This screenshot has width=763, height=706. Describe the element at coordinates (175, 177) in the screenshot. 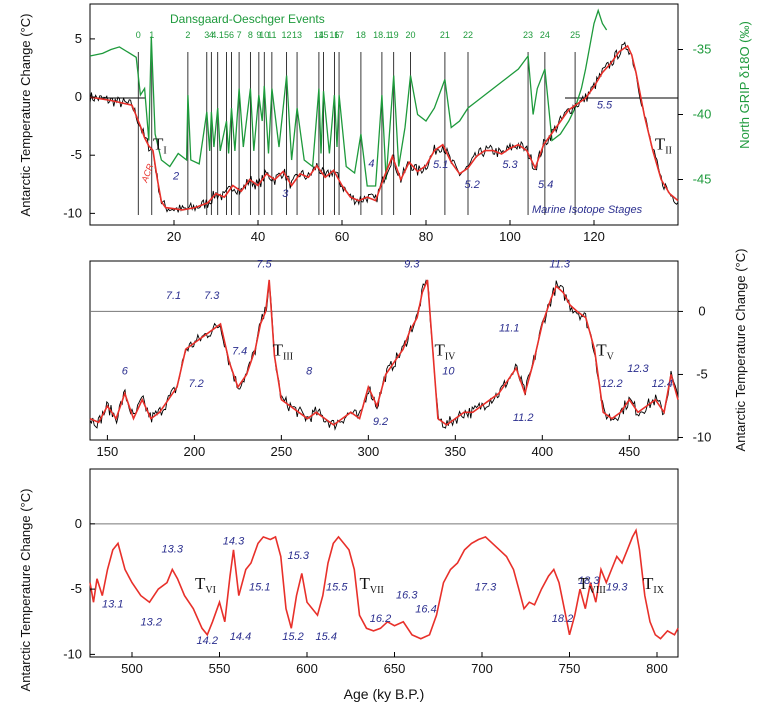

I see `mis-label: 2` at that location.